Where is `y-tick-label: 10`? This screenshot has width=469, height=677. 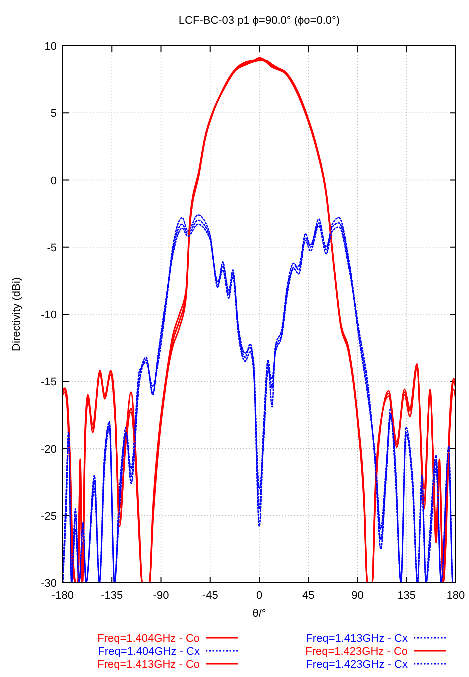
y-tick-label: 10 is located at coordinates (50, 47).